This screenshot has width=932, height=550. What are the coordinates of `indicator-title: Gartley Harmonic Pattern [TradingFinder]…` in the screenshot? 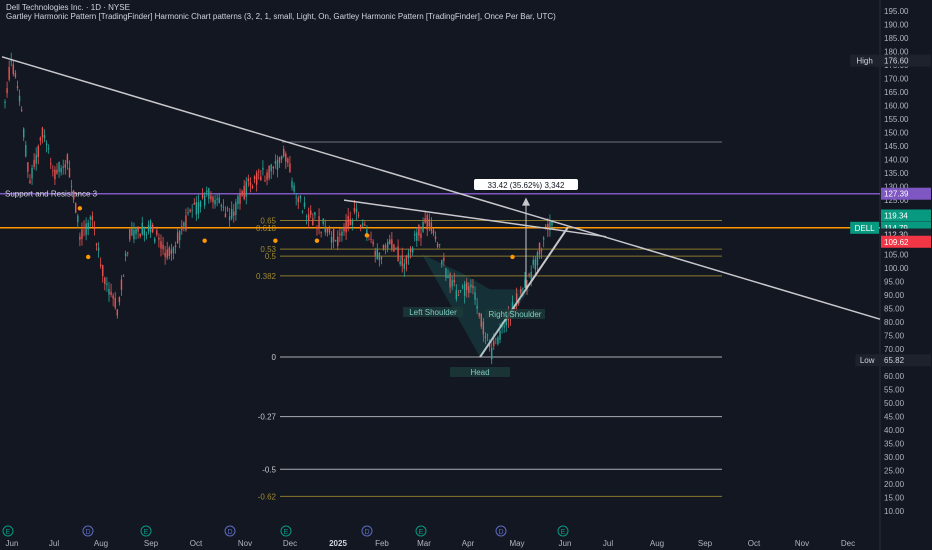 It's located at (281, 16).